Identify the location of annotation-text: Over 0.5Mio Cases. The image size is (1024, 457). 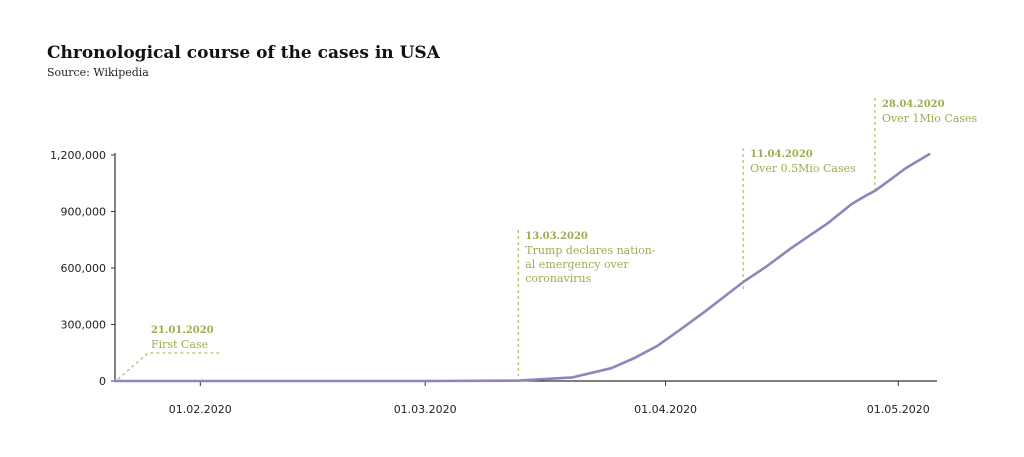
(803, 168).